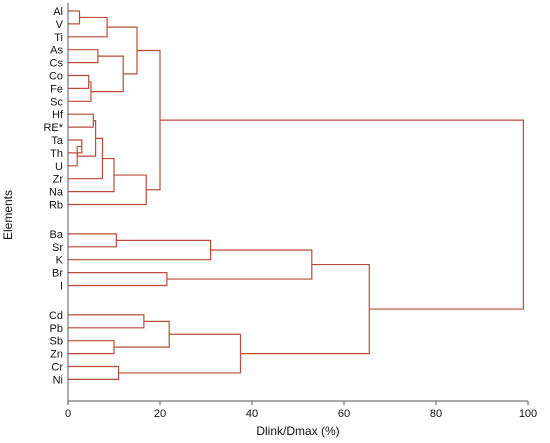 The width and height of the screenshot is (550, 443). What do you see at coordinates (94, 372) in the screenshot?
I see `dendrogram-link-m23` at bounding box center [94, 372].